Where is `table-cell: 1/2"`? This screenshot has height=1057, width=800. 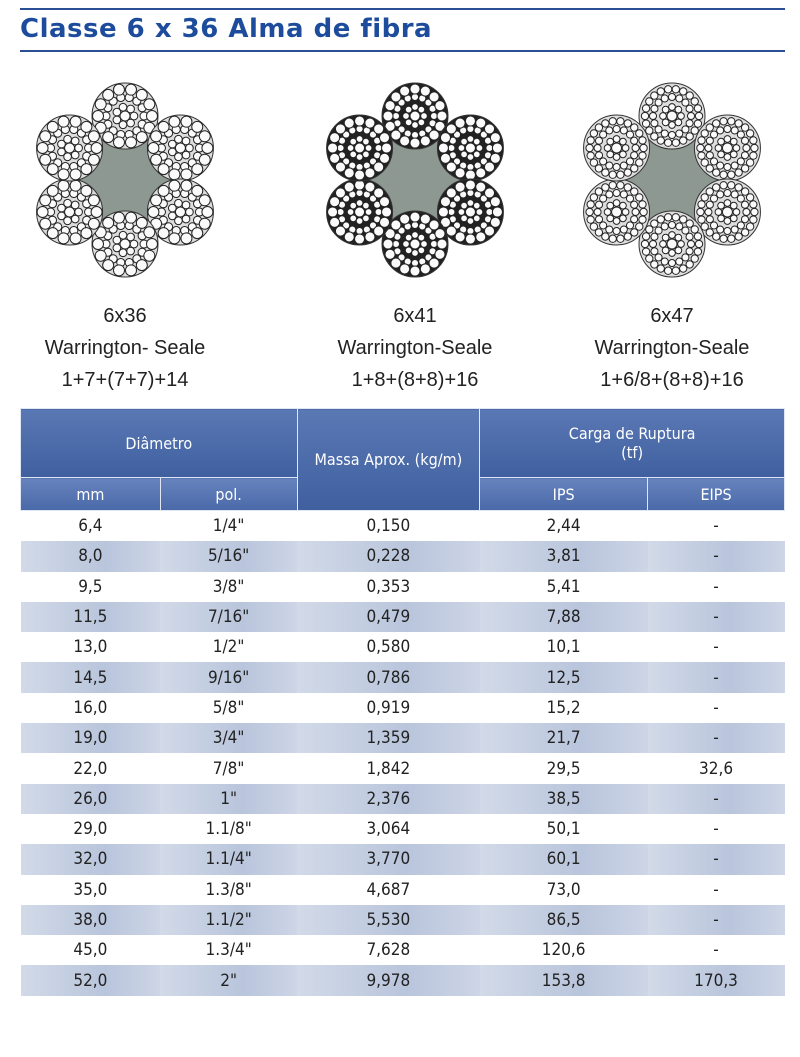
table-cell: 1/2" is located at coordinates (228, 647).